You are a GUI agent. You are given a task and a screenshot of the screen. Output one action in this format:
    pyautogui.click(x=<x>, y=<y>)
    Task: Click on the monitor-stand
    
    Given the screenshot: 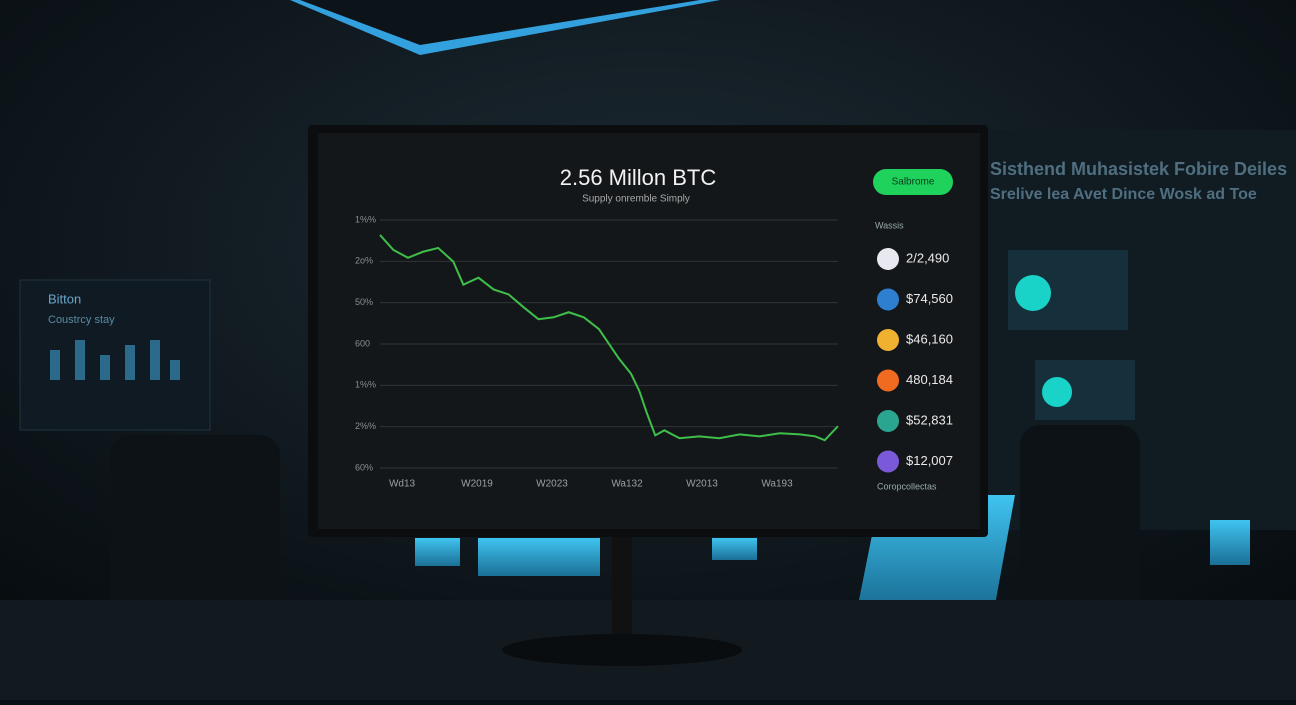 What is the action you would take?
    pyautogui.click(x=622, y=585)
    